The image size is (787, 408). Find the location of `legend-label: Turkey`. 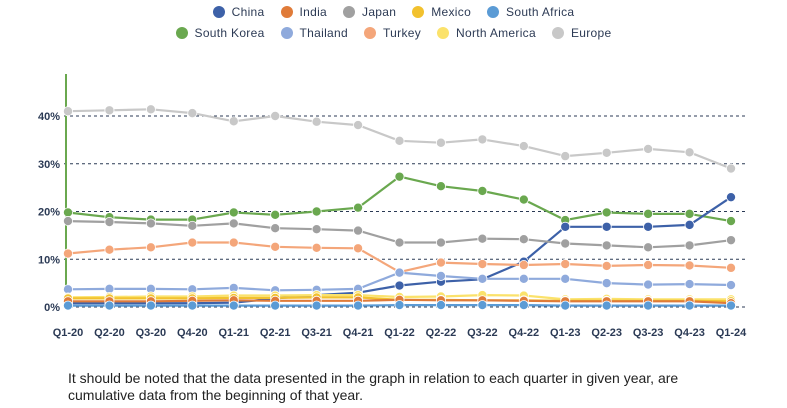

legend-label: Turkey is located at coordinates (402, 33).